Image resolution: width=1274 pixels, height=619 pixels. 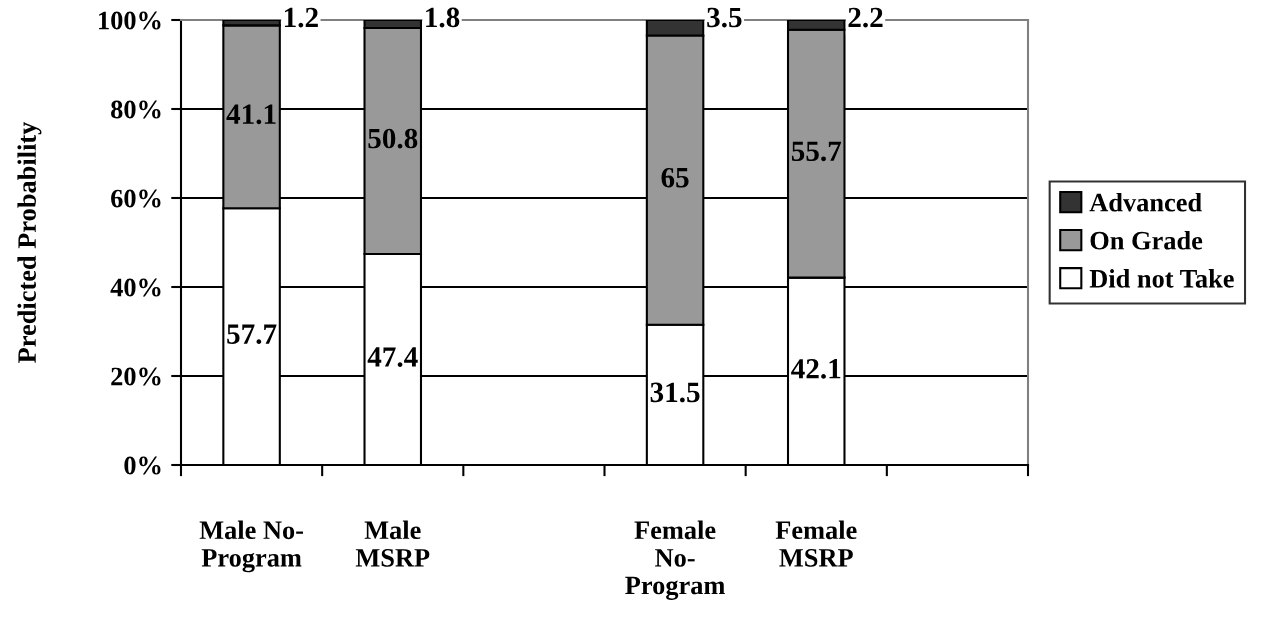 What do you see at coordinates (142, 465) in the screenshot?
I see `y-tick-label: 0%` at bounding box center [142, 465].